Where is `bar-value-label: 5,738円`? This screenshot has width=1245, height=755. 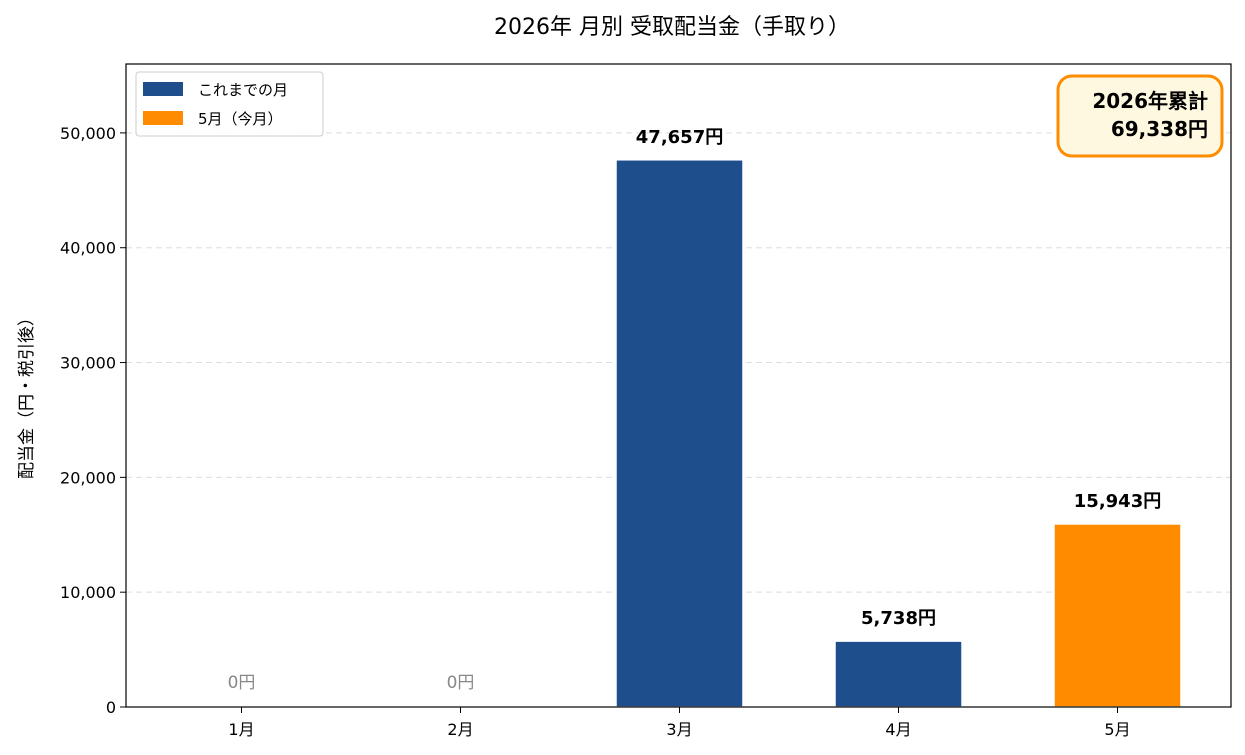 bar-value-label: 5,738円 is located at coordinates (898, 618).